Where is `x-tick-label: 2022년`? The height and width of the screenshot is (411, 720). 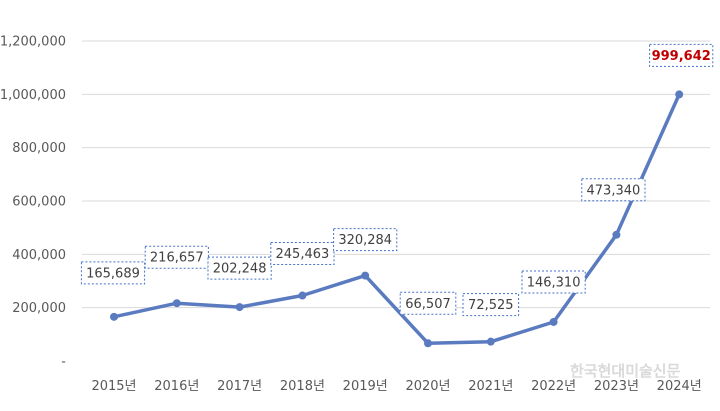
x-tick-label: 2022년 is located at coordinates (553, 386).